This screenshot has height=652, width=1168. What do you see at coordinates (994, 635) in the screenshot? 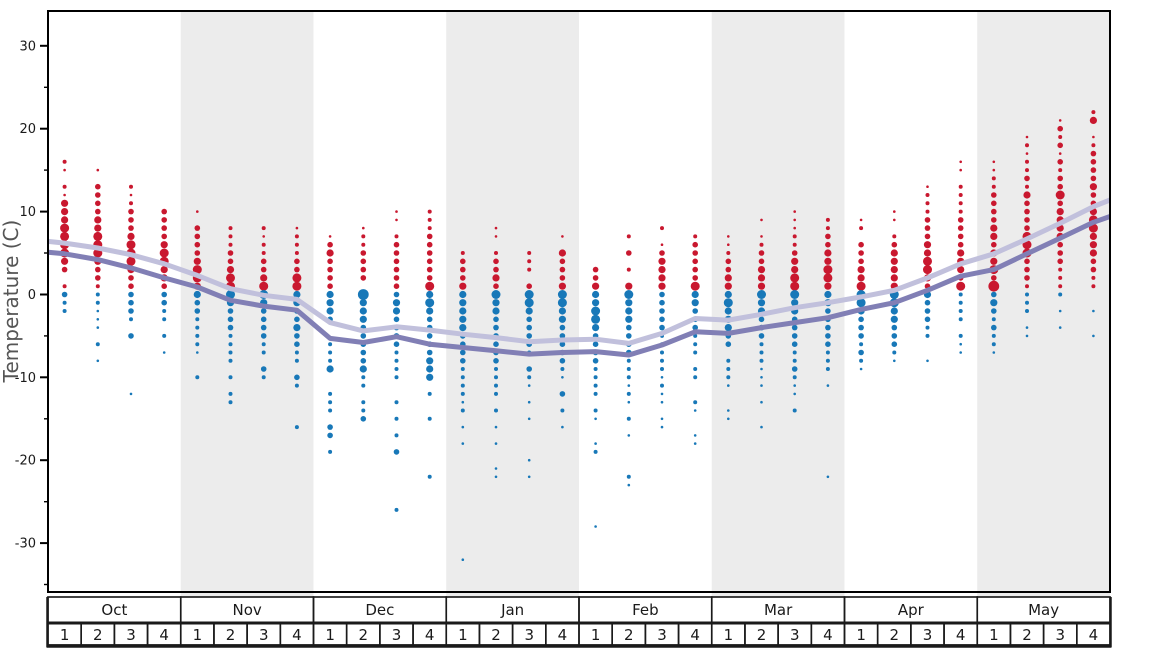
I see `week-cell-may-1: 1` at bounding box center [994, 635].